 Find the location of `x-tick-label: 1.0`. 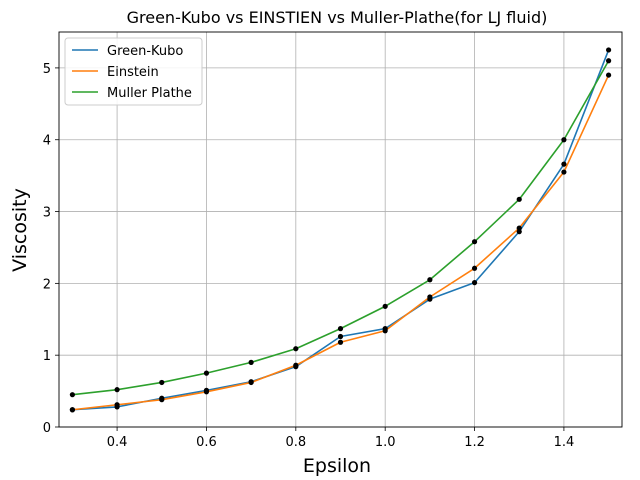

x-tick-label: 1.0 is located at coordinates (385, 442).